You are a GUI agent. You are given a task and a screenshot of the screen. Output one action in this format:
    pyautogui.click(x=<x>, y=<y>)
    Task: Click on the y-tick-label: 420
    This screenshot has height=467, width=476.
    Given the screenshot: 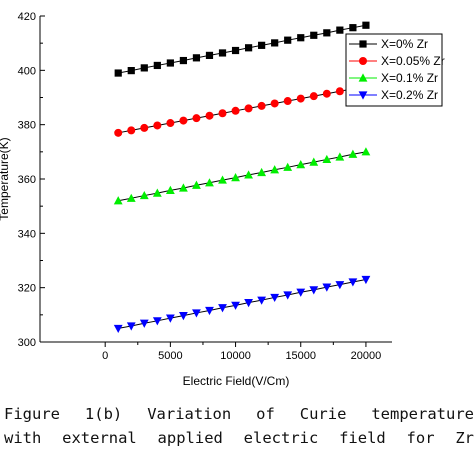 What is the action you would take?
    pyautogui.click(x=27, y=17)
    